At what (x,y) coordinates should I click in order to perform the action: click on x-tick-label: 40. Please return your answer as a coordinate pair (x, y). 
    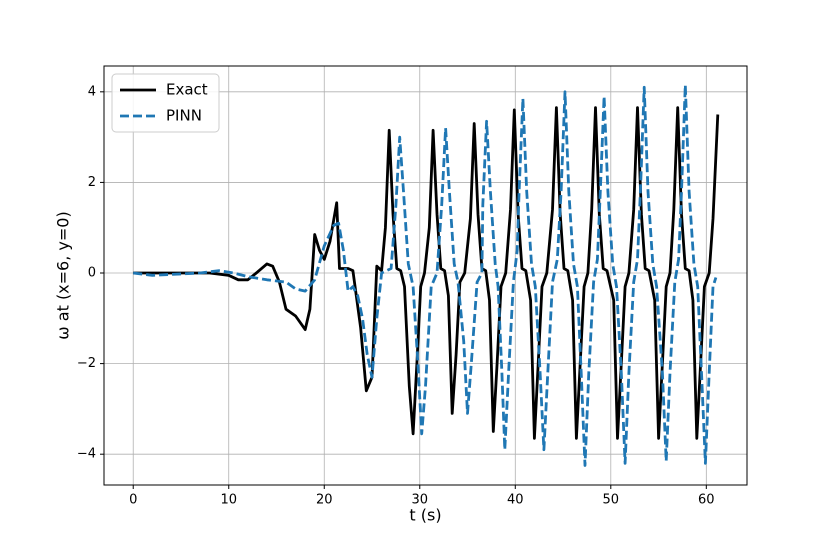
    Looking at the image, I should click on (515, 500).